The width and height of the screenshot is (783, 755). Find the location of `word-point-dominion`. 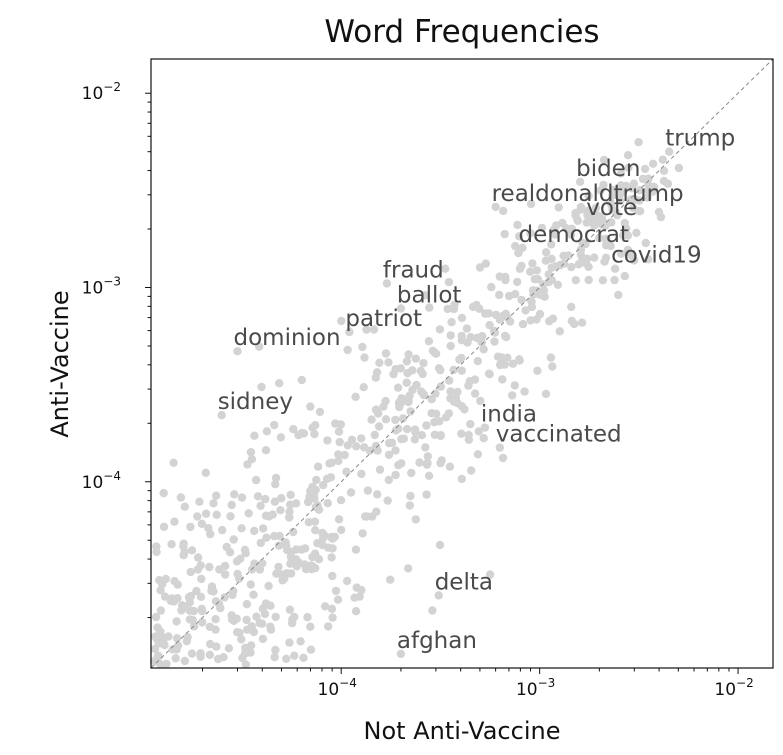

word-point-dominion is located at coordinates (237, 351).